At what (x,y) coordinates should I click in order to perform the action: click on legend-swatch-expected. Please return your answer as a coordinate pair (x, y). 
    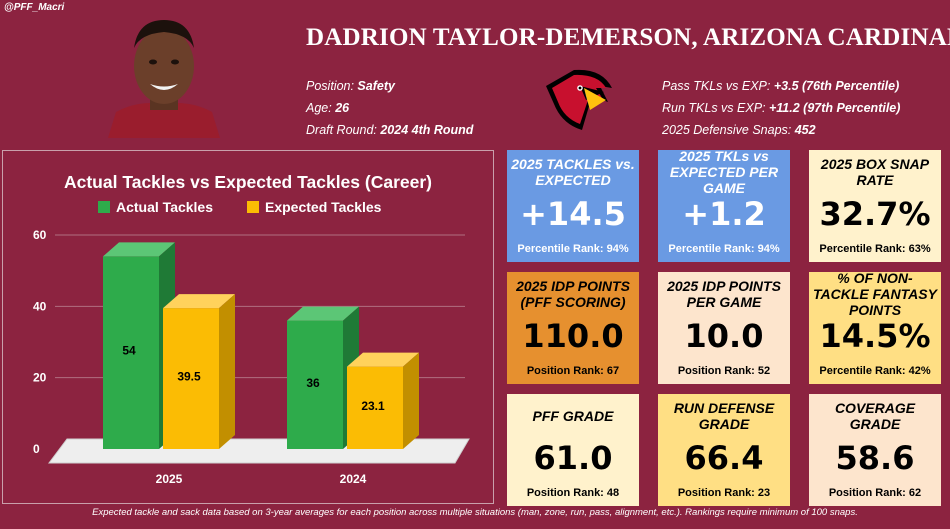
    Looking at the image, I should click on (253, 207).